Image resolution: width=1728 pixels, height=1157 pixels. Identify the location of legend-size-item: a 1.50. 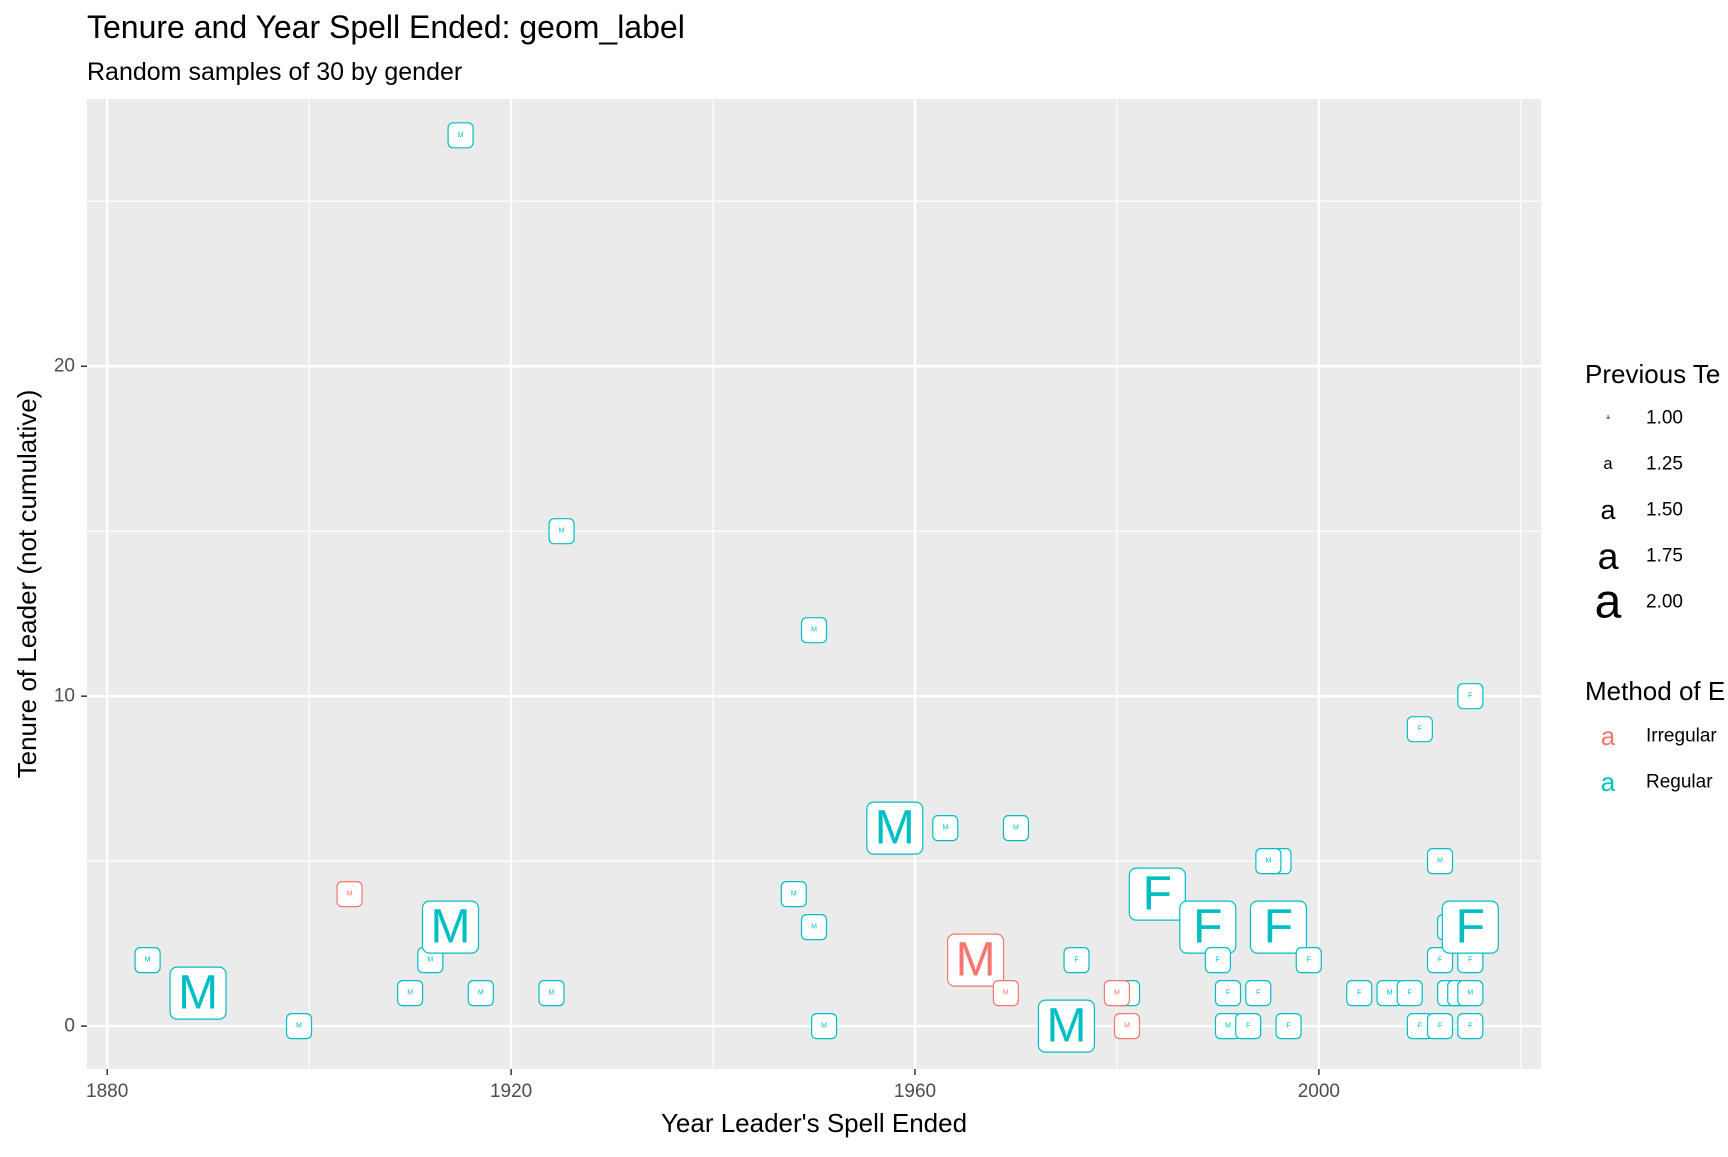
(1641, 510).